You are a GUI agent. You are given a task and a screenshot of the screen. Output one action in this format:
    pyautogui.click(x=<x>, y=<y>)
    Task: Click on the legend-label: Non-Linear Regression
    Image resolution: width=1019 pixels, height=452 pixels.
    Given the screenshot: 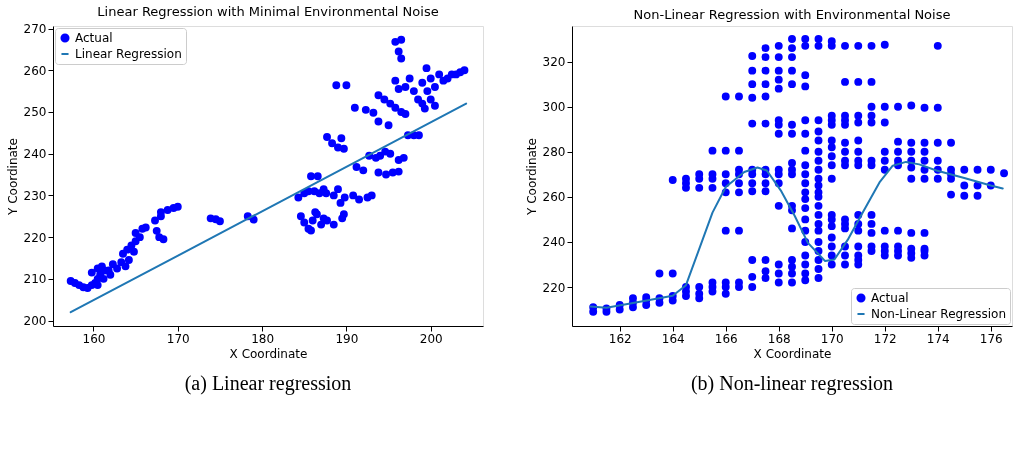 What is the action you would take?
    pyautogui.click(x=938, y=314)
    